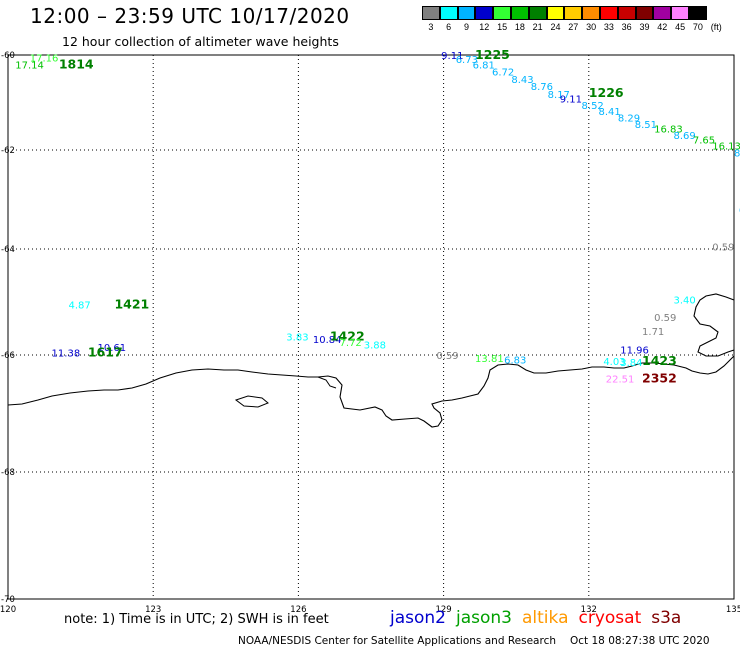 The width and height of the screenshot is (740, 650). I want to click on lon-tick-129: 129, so click(443, 610).